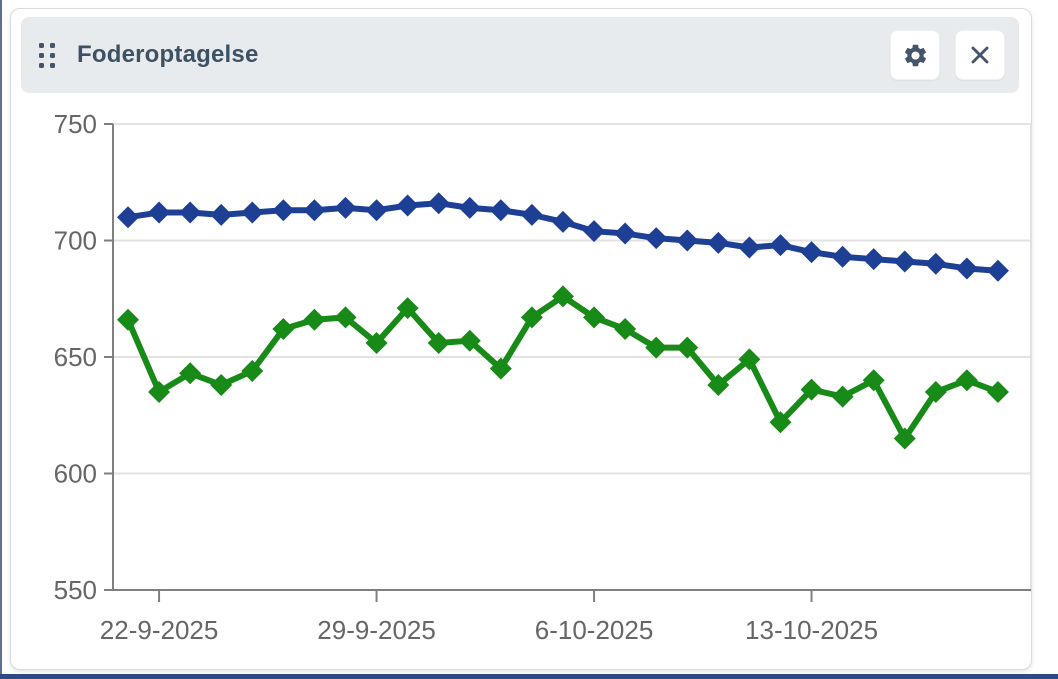 The width and height of the screenshot is (1058, 679). What do you see at coordinates (594, 630) in the screenshot?
I see `x-tick-label: 6-10-2025` at bounding box center [594, 630].